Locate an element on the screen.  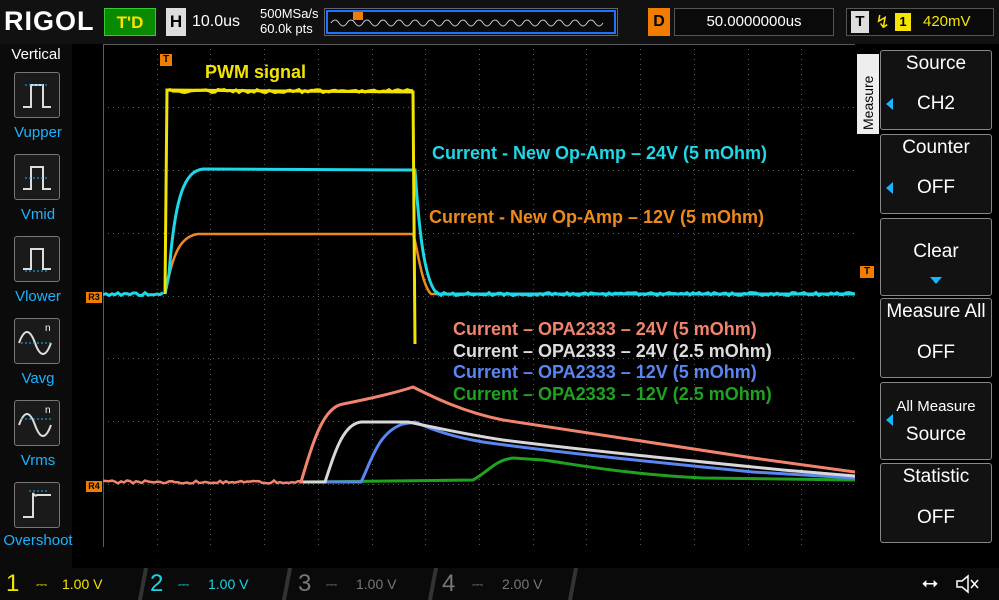
vrms-button: n is located at coordinates (37, 423).